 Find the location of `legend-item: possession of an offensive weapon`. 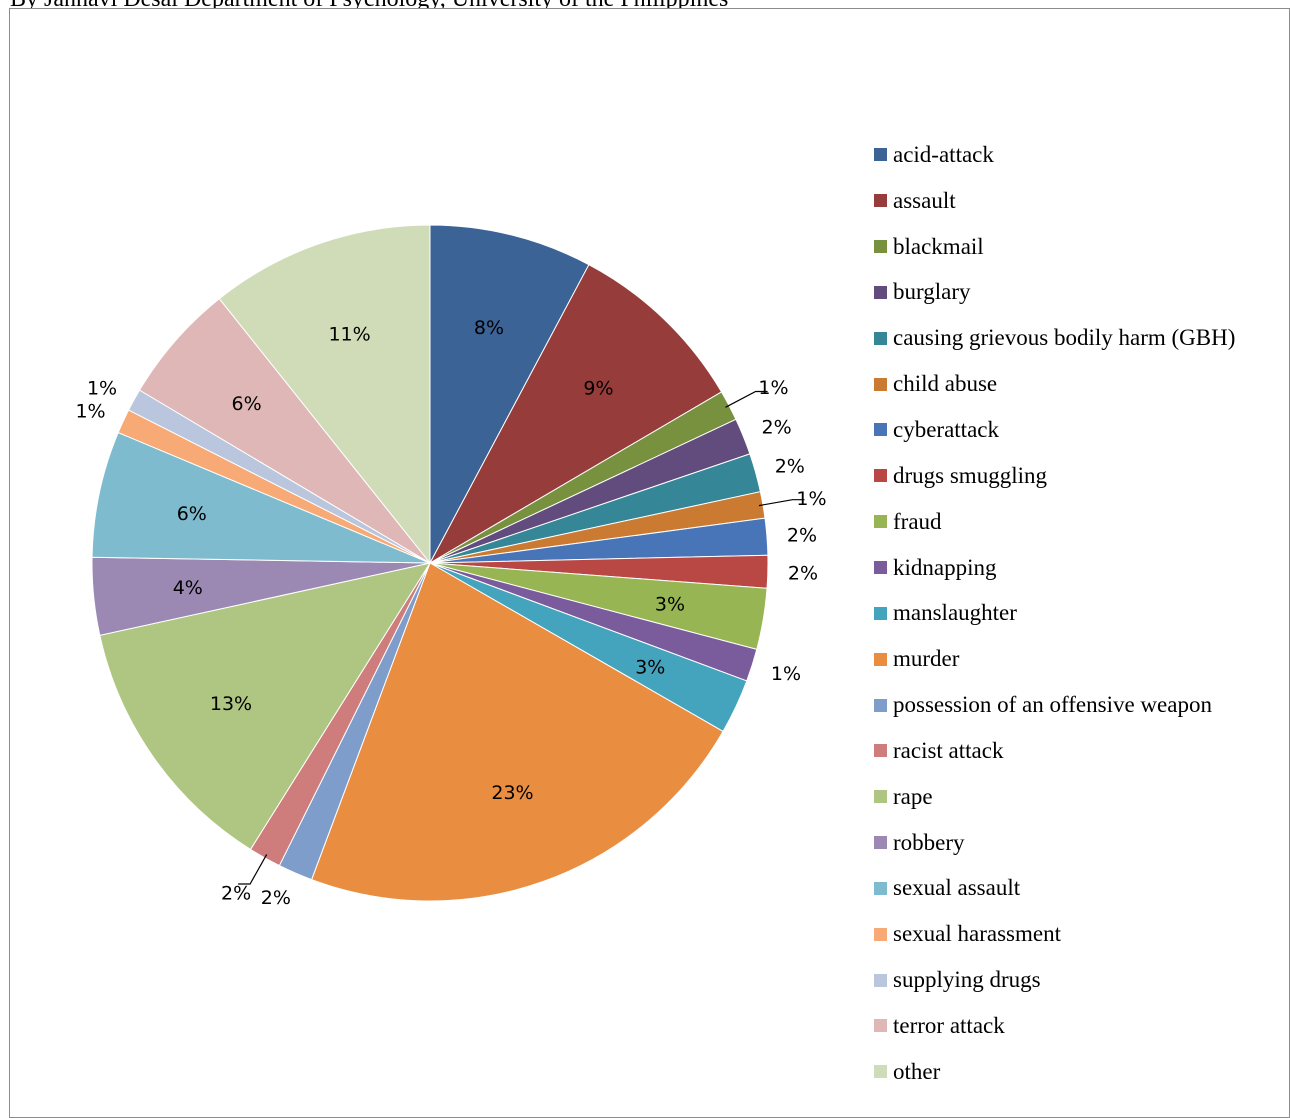

legend-item: possession of an offensive weapon is located at coordinates (1054, 705).